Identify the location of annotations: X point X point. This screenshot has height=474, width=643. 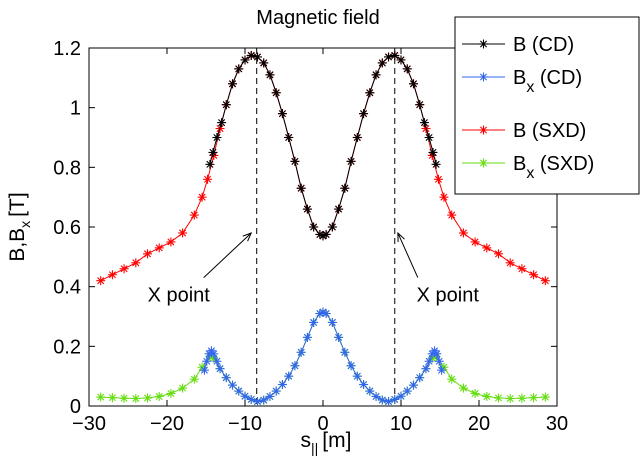
(313, 269).